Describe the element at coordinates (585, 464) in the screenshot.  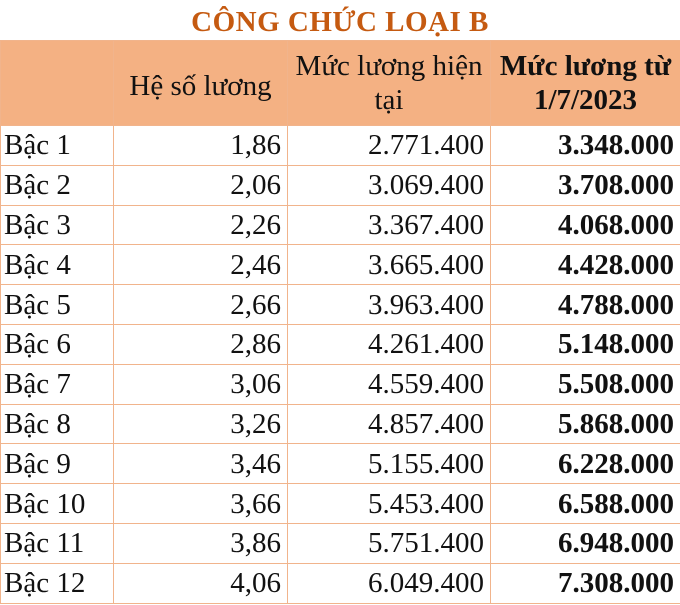
I see `new-salary-cell: 6.228.000` at that location.